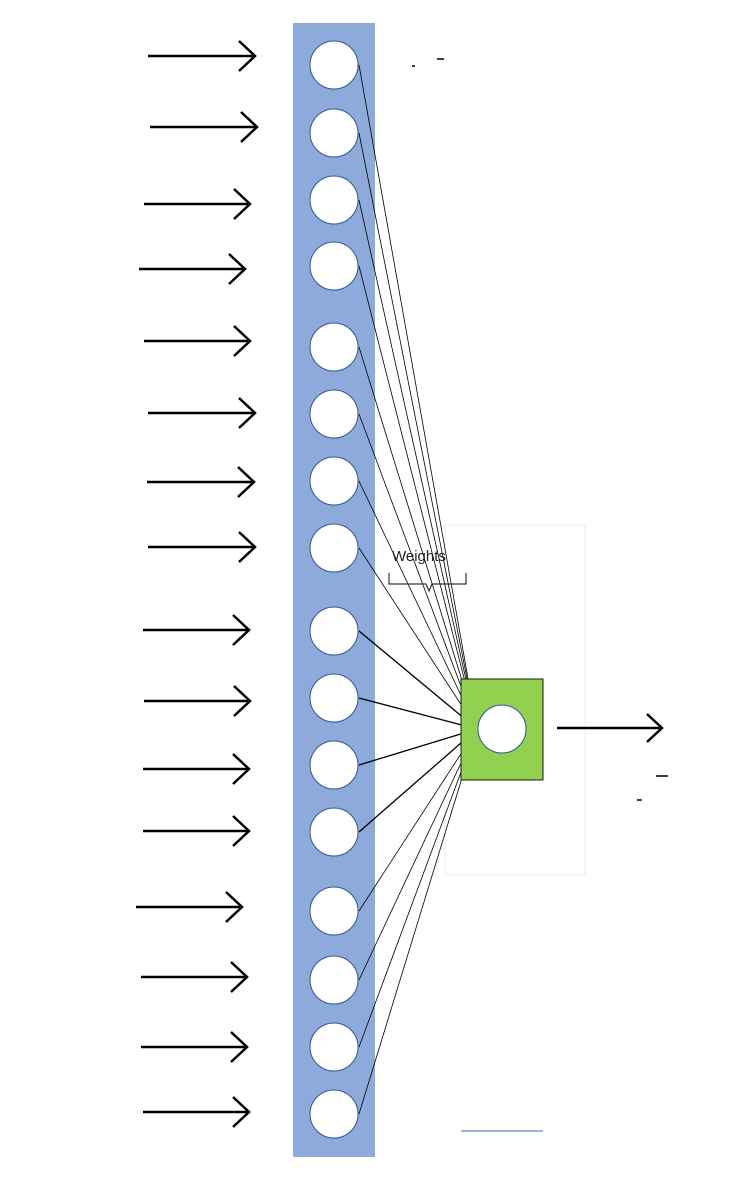 This screenshot has height=1197, width=730. What do you see at coordinates (427, 570) in the screenshot?
I see `weights-annotation: Weights` at bounding box center [427, 570].